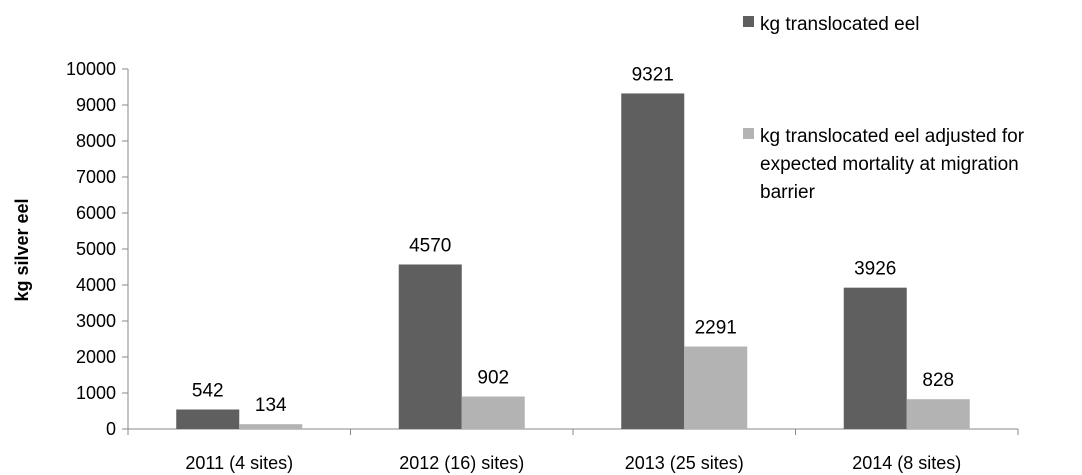 Image resolution: width=1082 pixels, height=475 pixels. I want to click on y-tick-label: 4000, so click(96, 285).